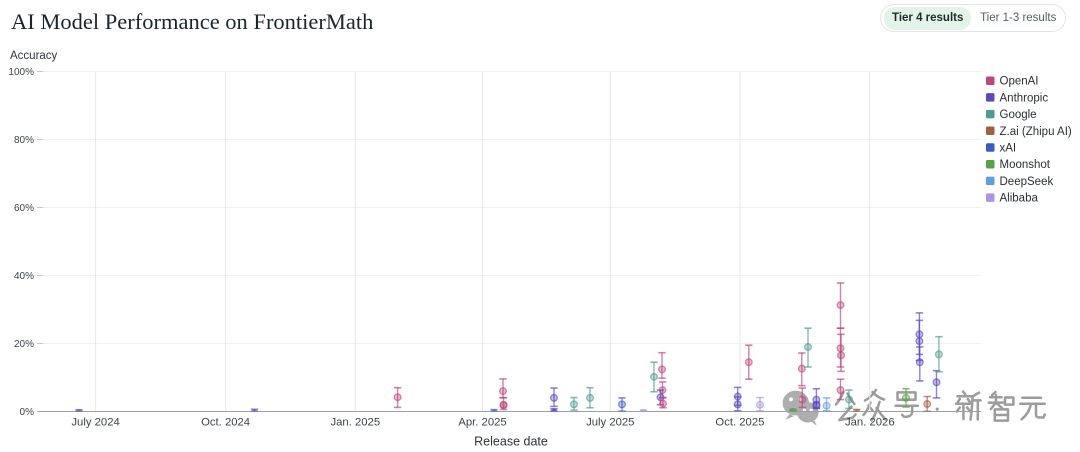  Describe the element at coordinates (1018, 115) in the screenshot. I see `svg-text: Google` at that location.